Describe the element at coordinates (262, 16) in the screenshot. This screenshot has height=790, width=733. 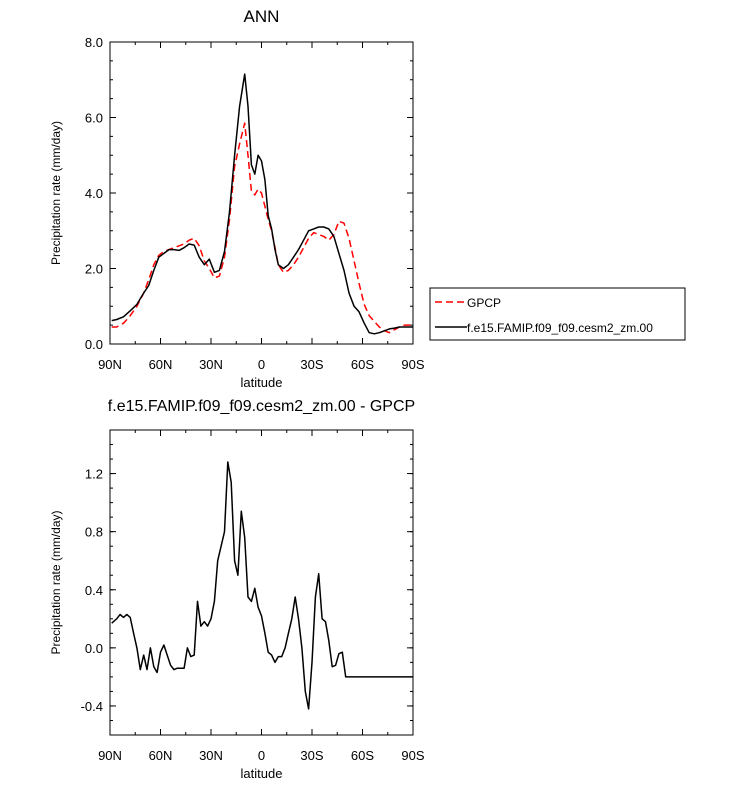
I see `chart-title: ANN` at that location.